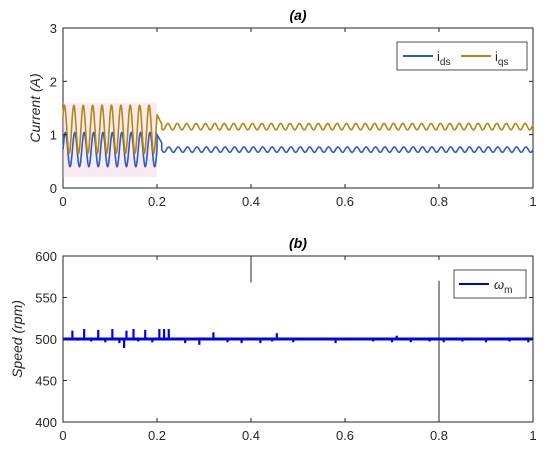  Describe the element at coordinates (439, 435) in the screenshot. I see `speed-x-tick-label: 0.8` at that location.